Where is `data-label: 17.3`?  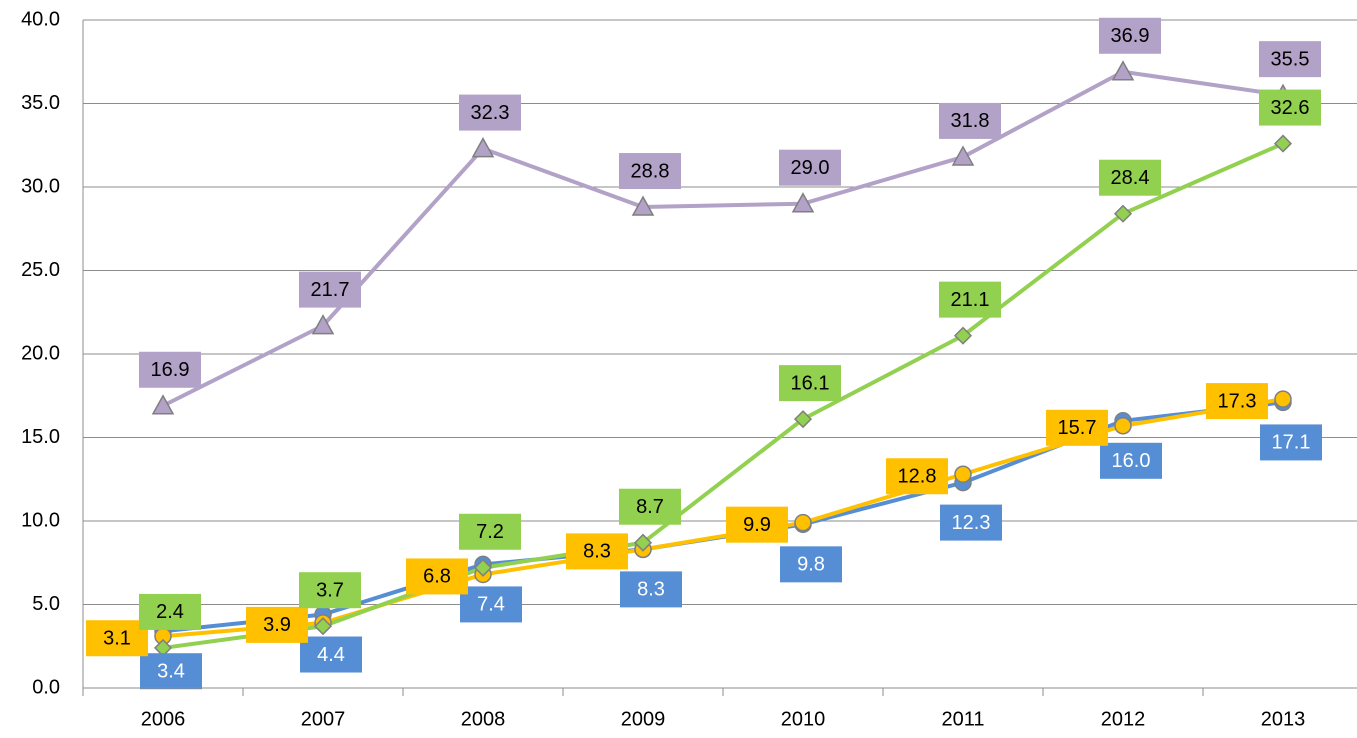 data-label: 17.3 is located at coordinates (1237, 401).